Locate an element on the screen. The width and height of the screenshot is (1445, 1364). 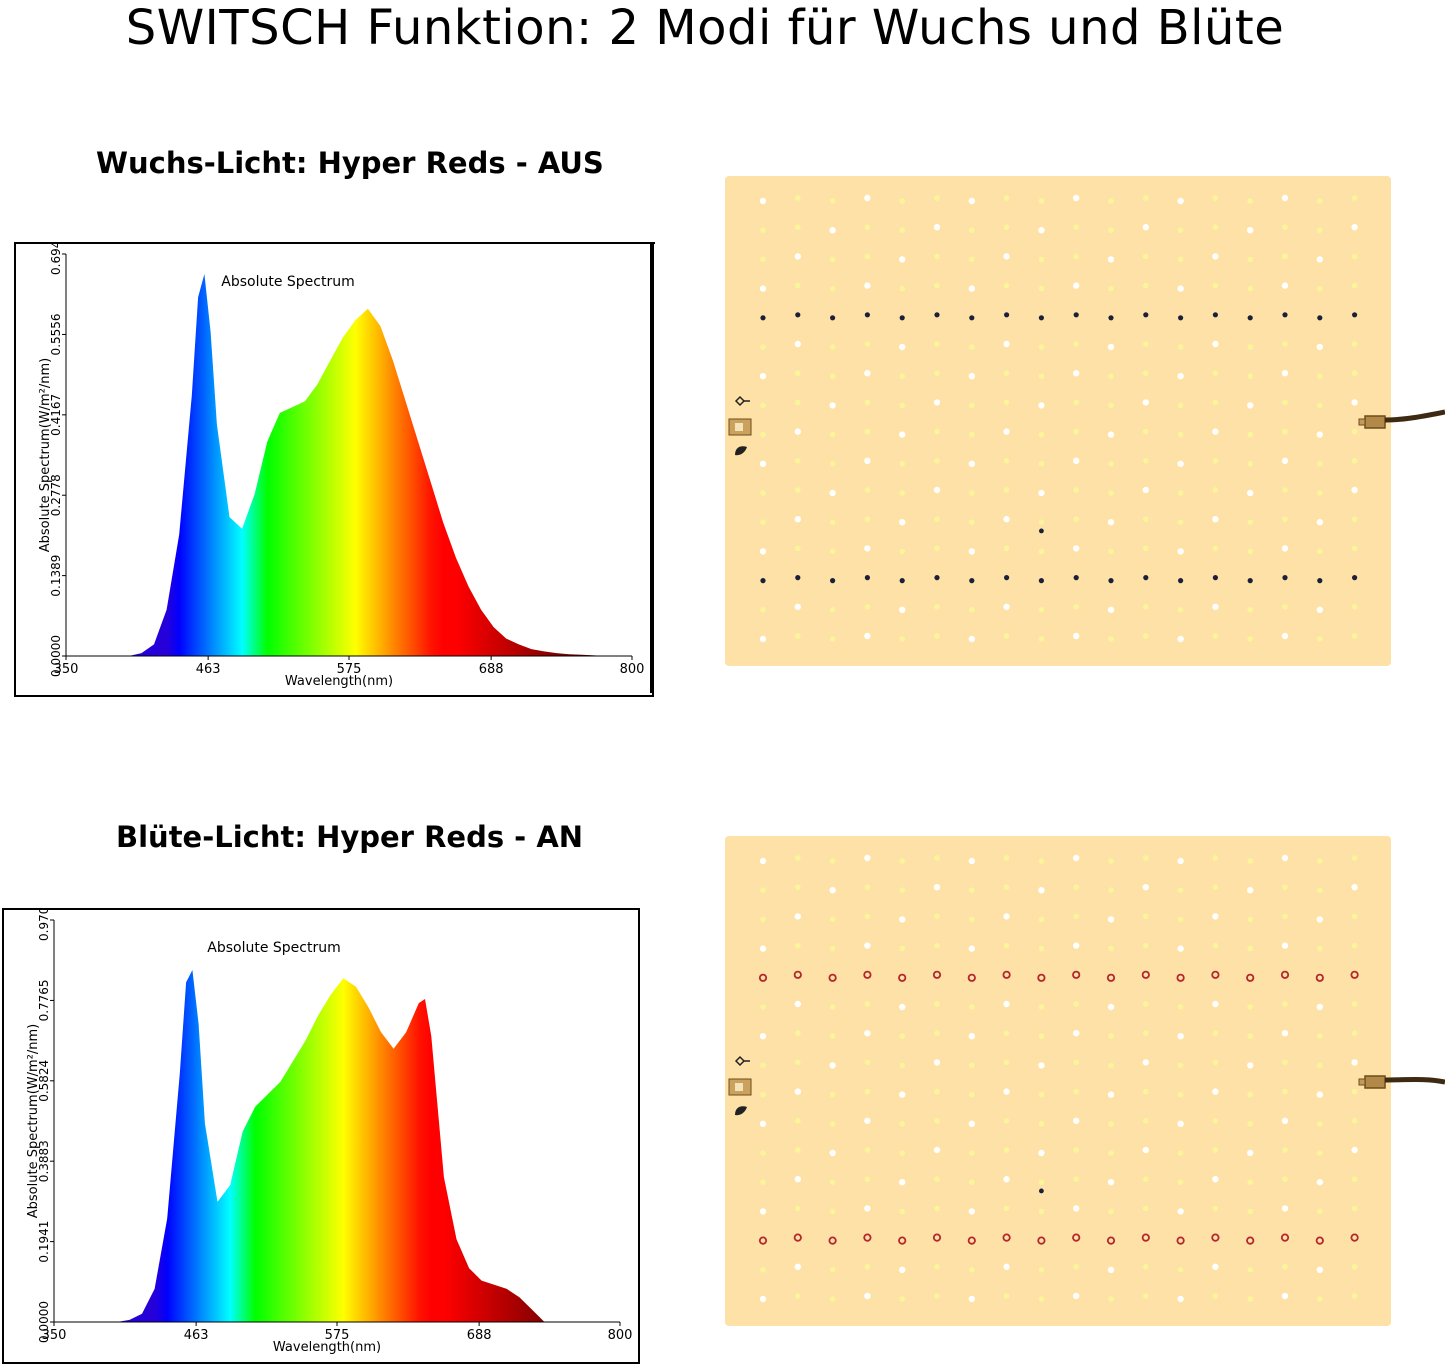
x-tick-label: 350 is located at coordinates (66, 669).